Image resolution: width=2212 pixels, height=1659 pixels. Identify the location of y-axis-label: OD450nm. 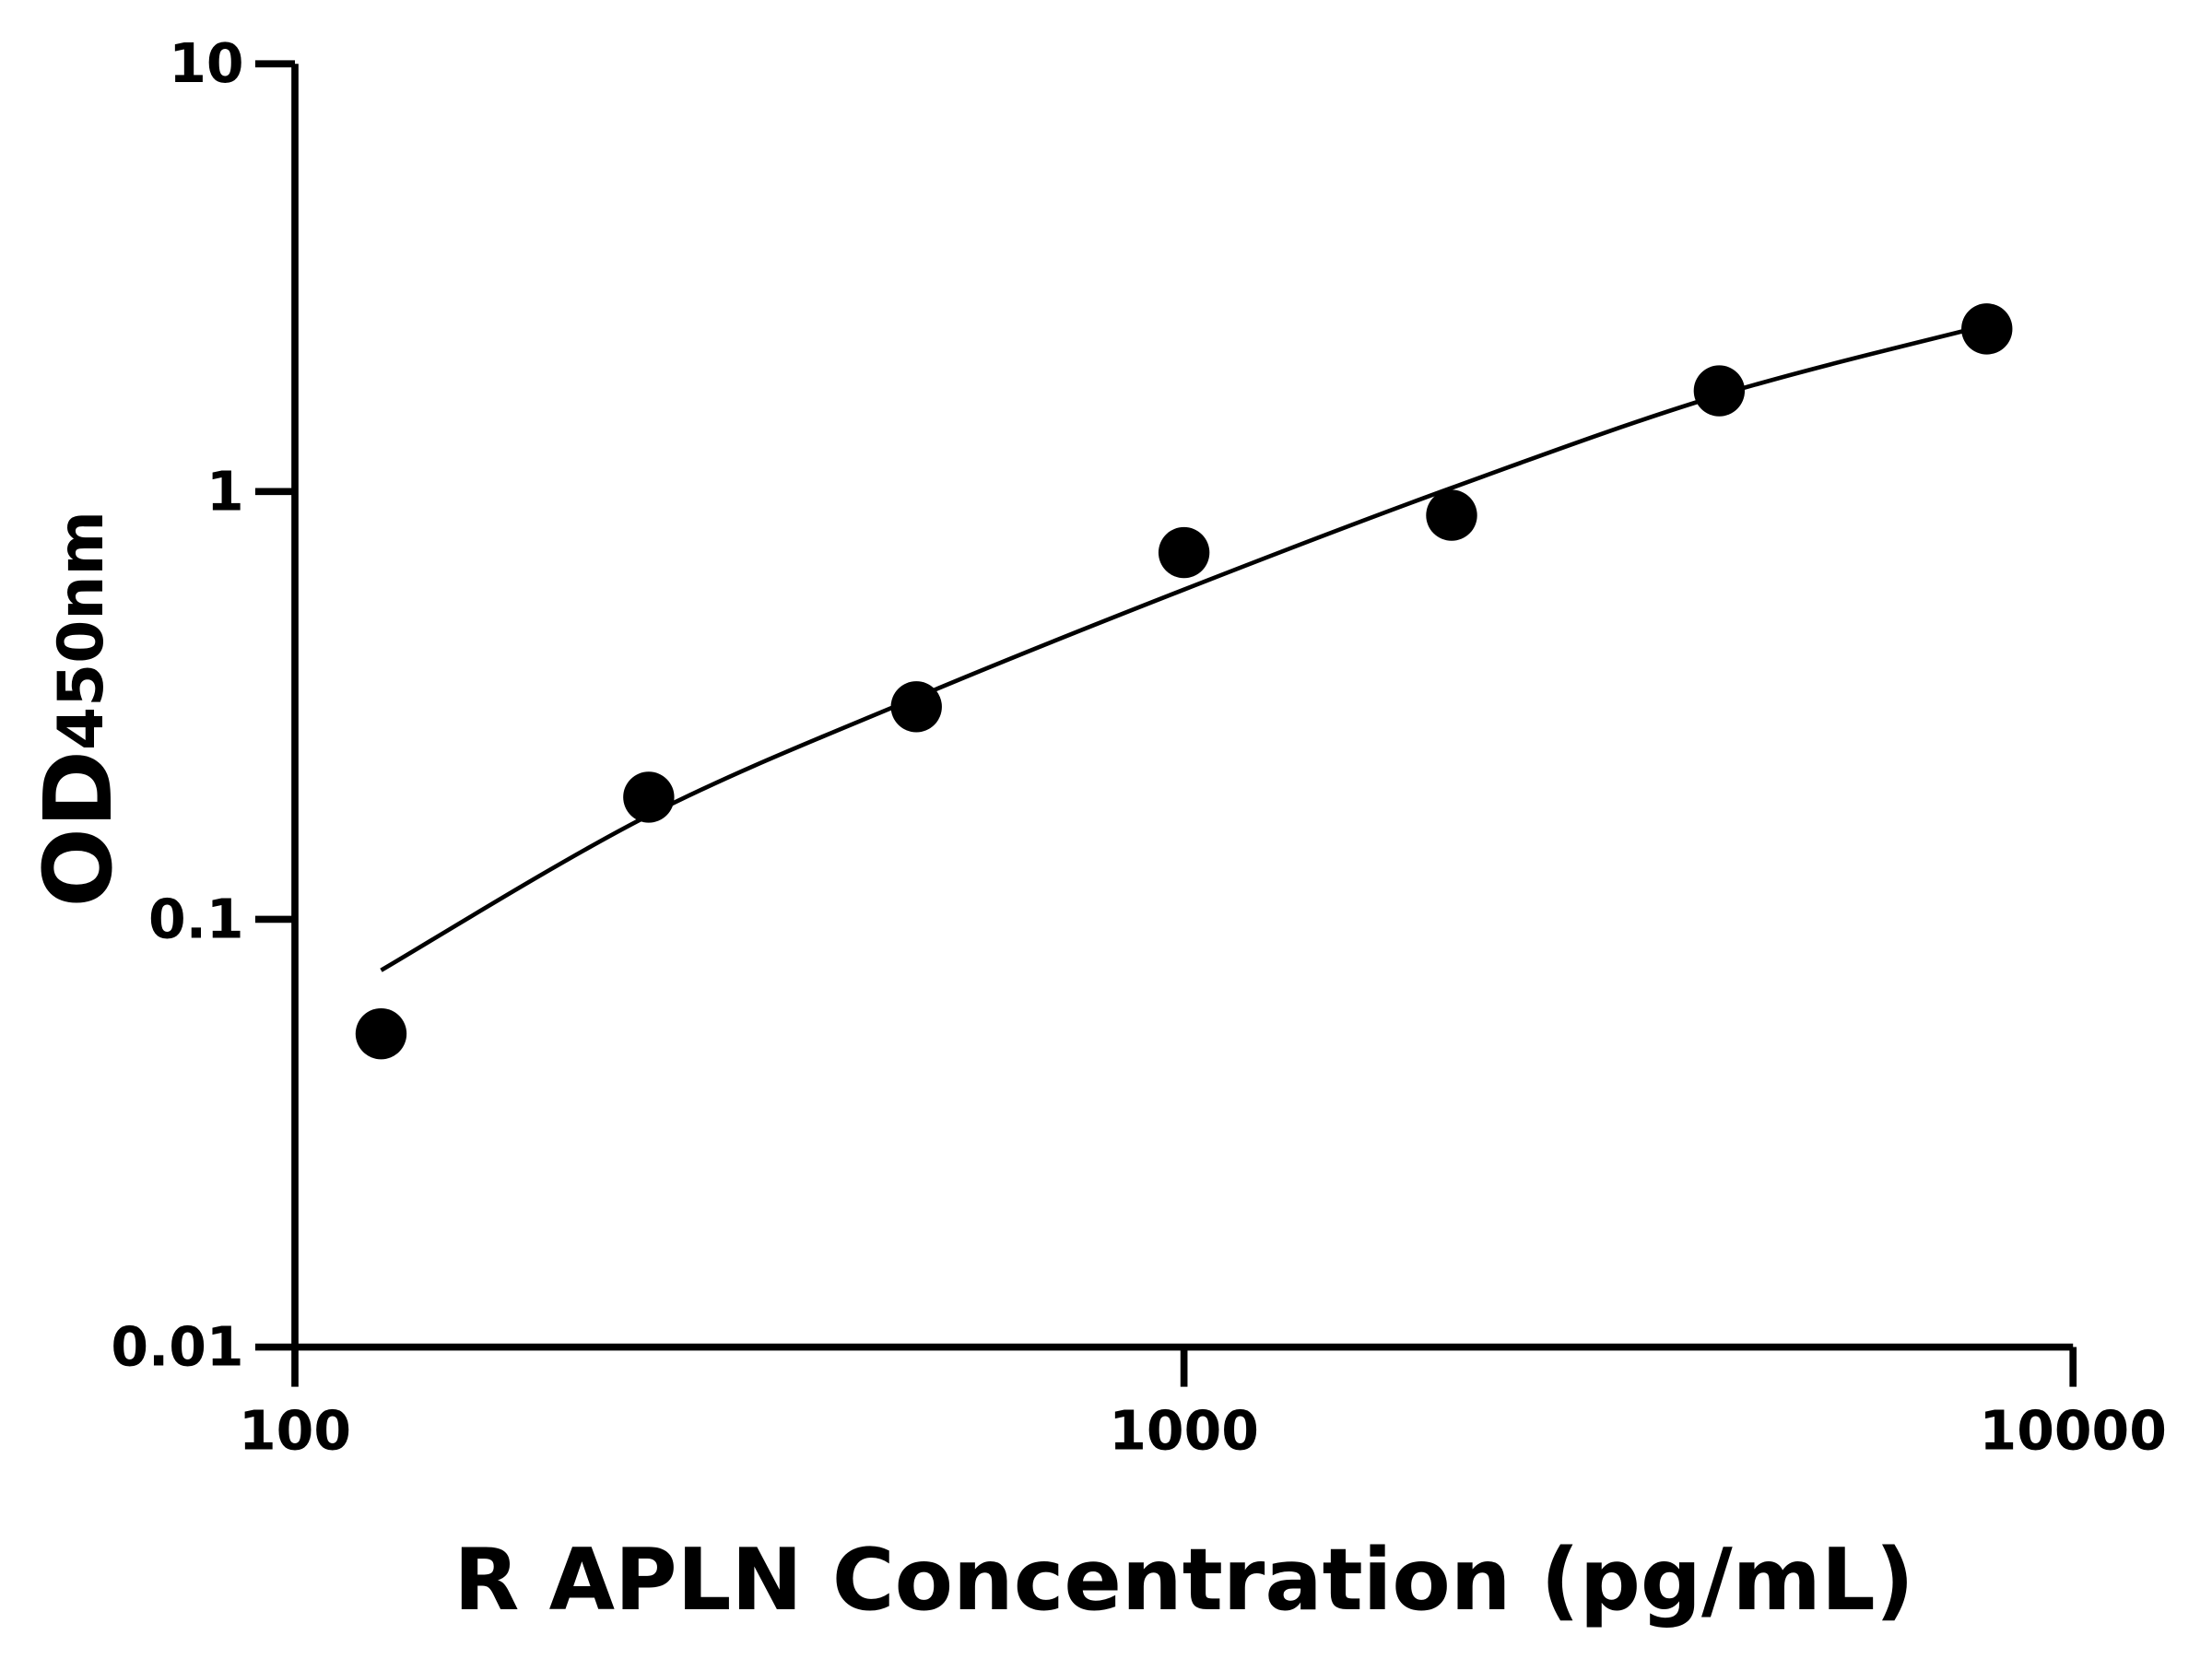
(78, 709).